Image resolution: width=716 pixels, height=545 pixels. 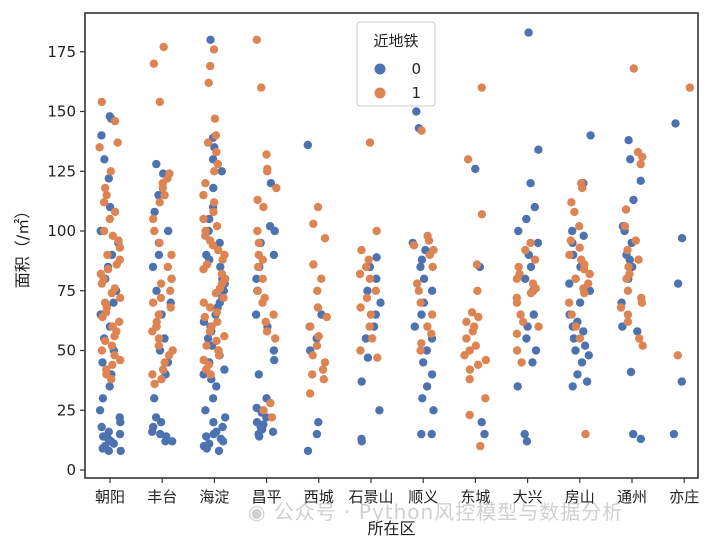 What do you see at coordinates (61, 112) in the screenshot?
I see `y-tick-label: 150` at bounding box center [61, 112].